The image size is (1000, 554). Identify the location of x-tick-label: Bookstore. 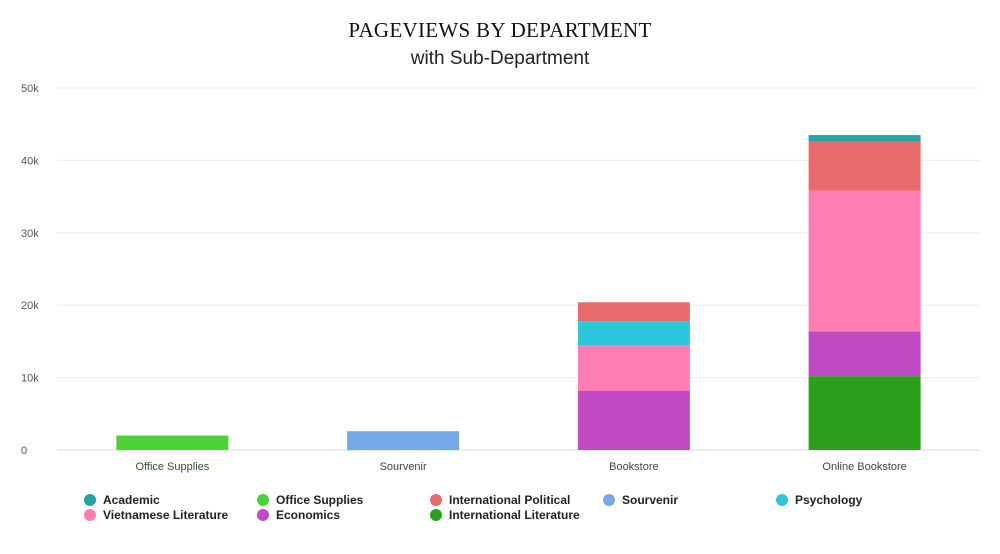
(634, 467).